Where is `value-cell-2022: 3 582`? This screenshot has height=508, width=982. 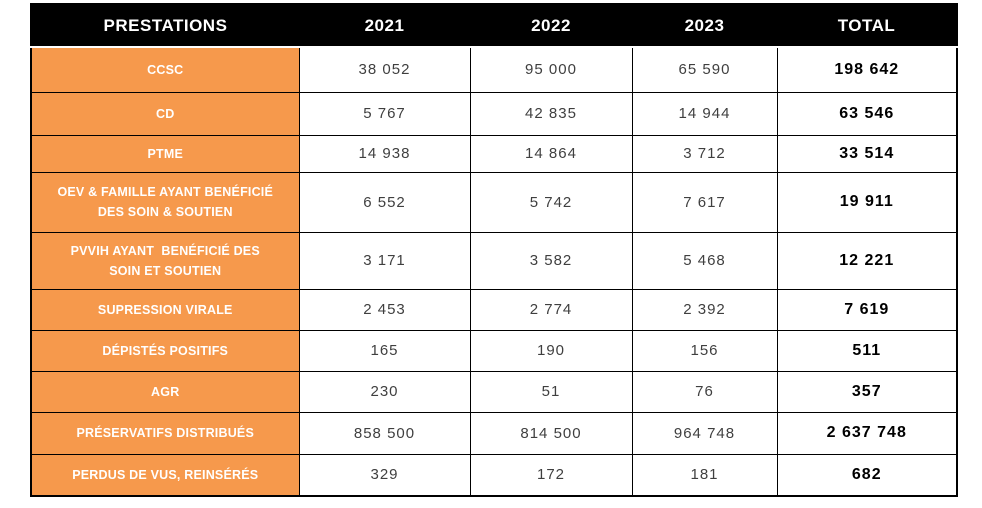
value-cell-2022: 3 582 is located at coordinates (551, 260).